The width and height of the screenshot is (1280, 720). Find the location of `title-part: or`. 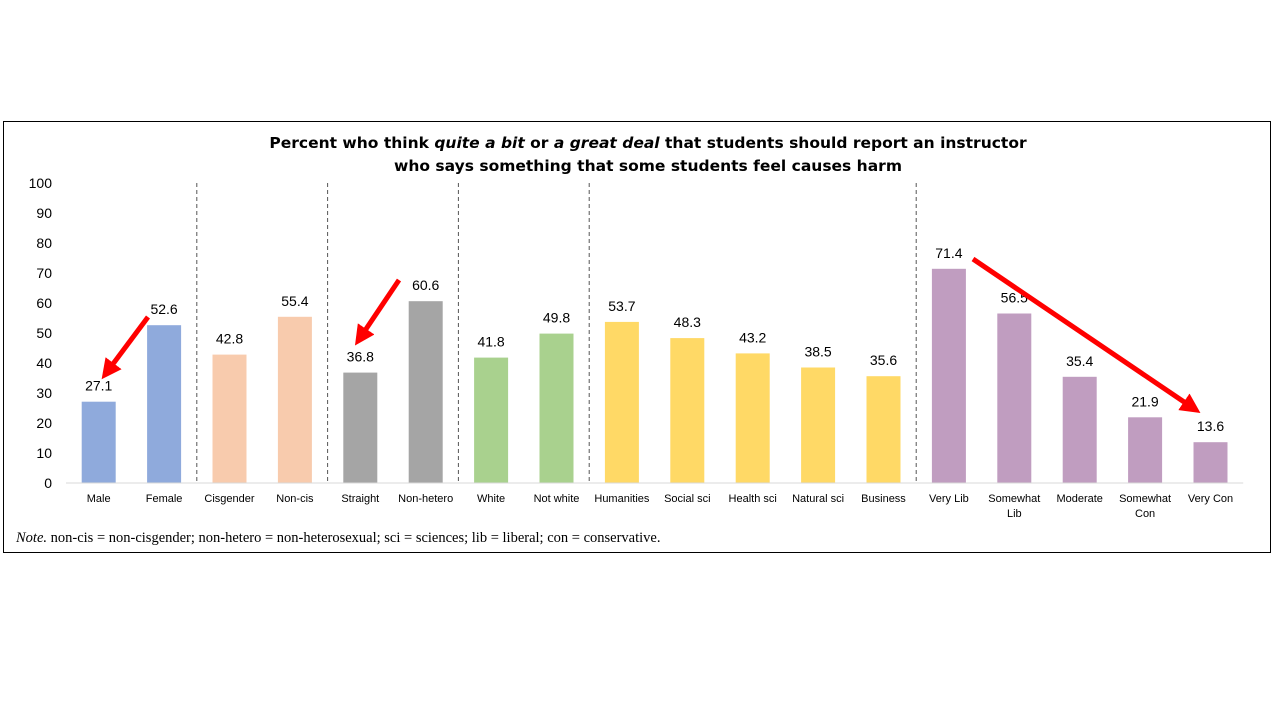

title-part: or is located at coordinates (539, 143).